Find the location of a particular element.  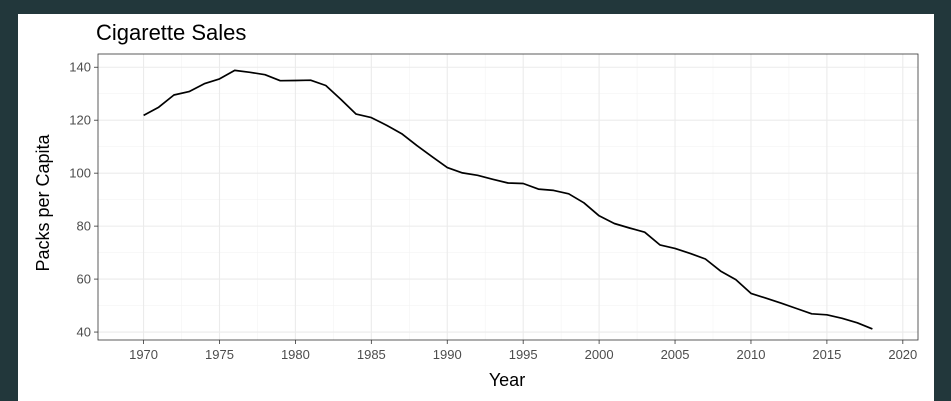

y-tick-label: 60 is located at coordinates (84, 279).